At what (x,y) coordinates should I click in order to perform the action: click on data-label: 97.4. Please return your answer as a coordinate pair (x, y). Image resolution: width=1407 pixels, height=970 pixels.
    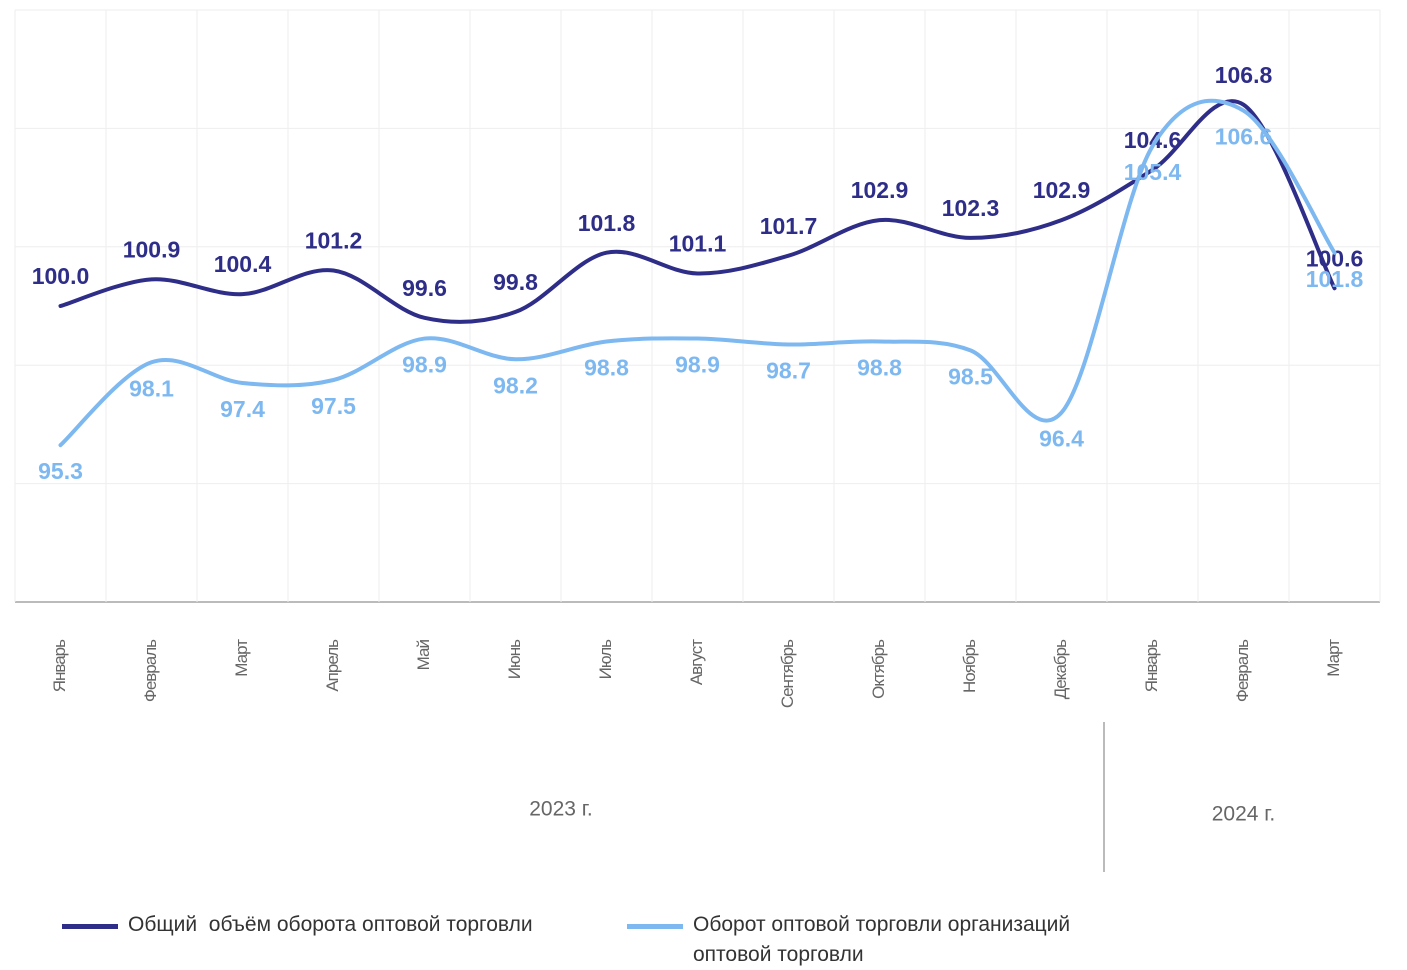
    Looking at the image, I should click on (242, 409).